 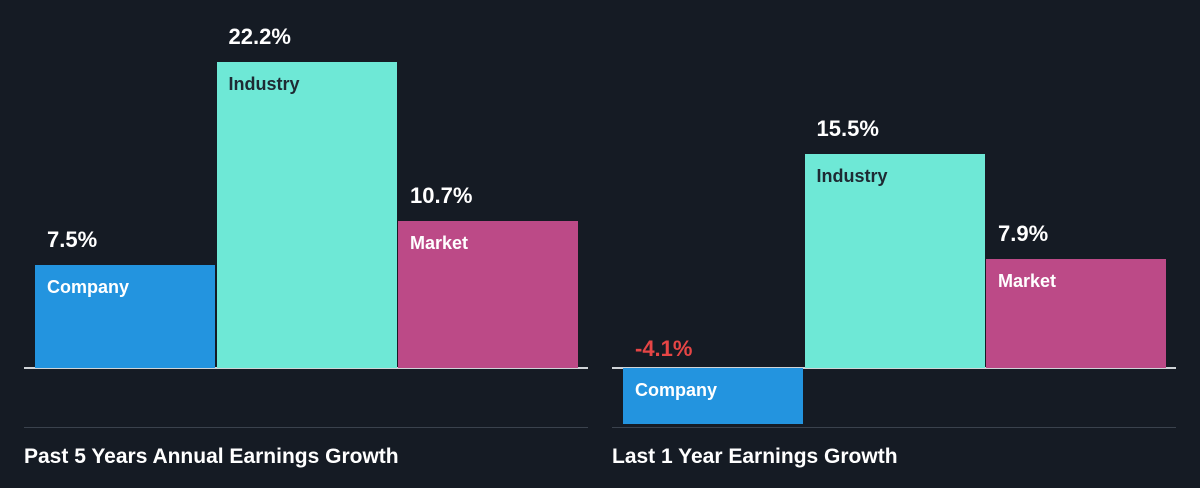 What do you see at coordinates (211, 456) in the screenshot?
I see `chart-title: Past 5 Years Annual Earnings Growth` at bounding box center [211, 456].